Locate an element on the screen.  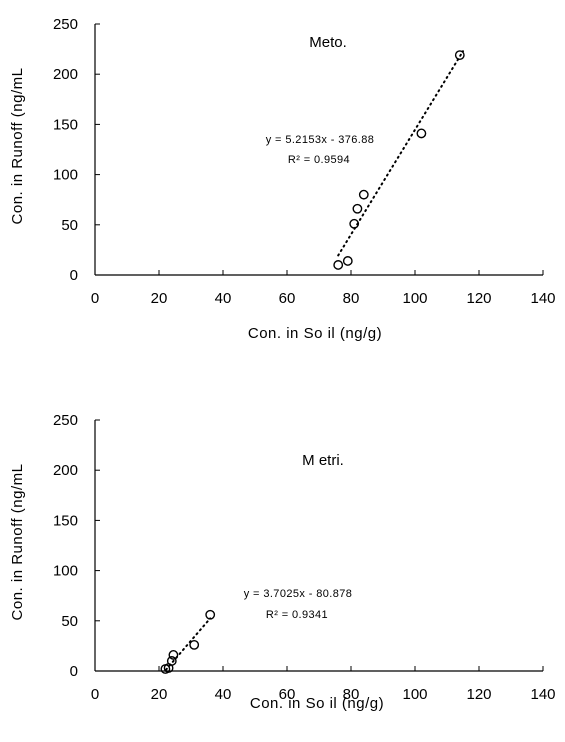
regression-equation: y = 5.2153x - 376.88 is located at coordinates (320, 140).